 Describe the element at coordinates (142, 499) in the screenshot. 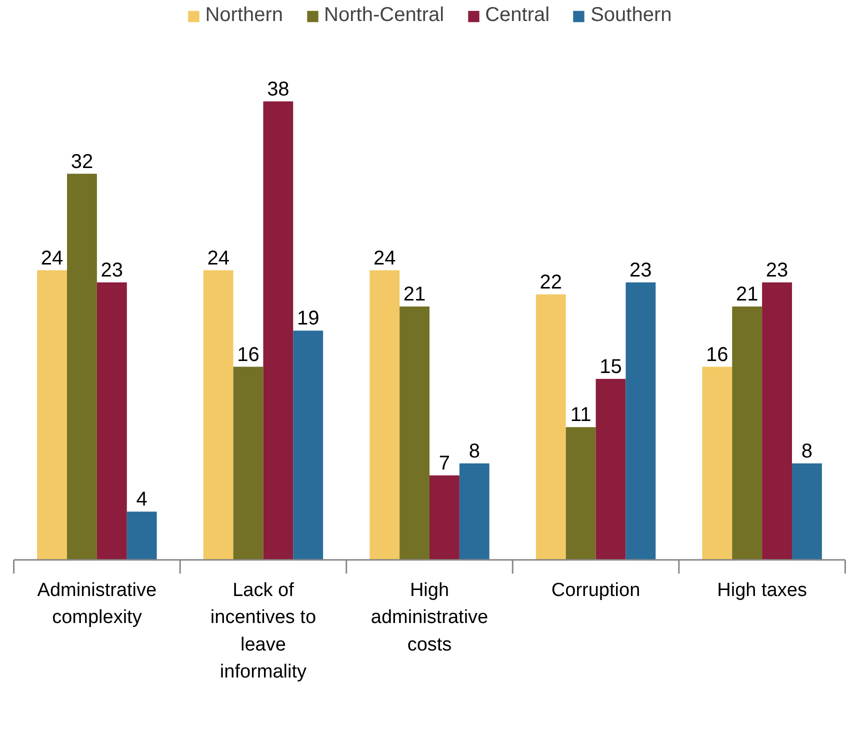

I see `data-label: 4` at that location.